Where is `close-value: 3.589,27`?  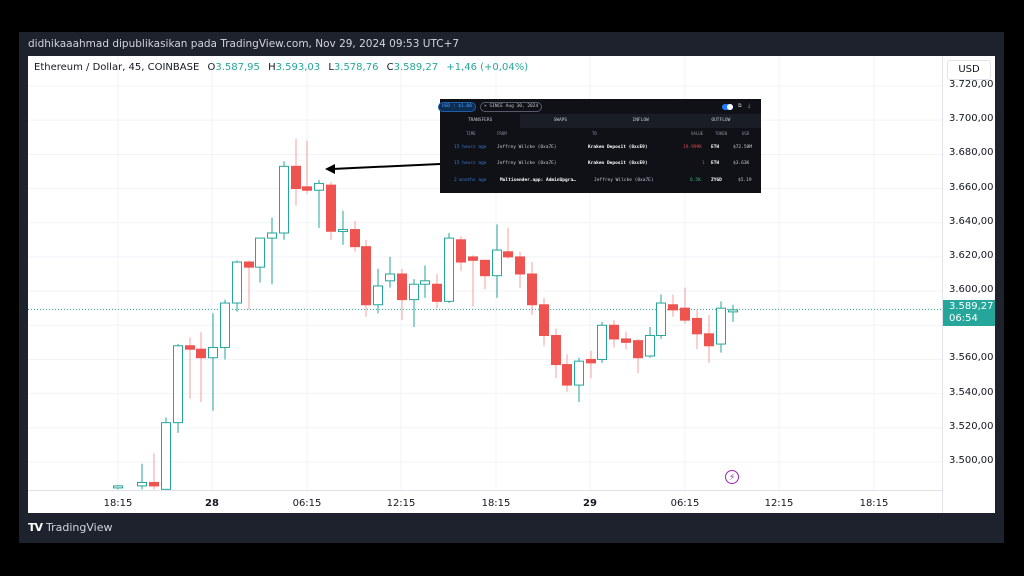 close-value: 3.589,27 is located at coordinates (416, 67).